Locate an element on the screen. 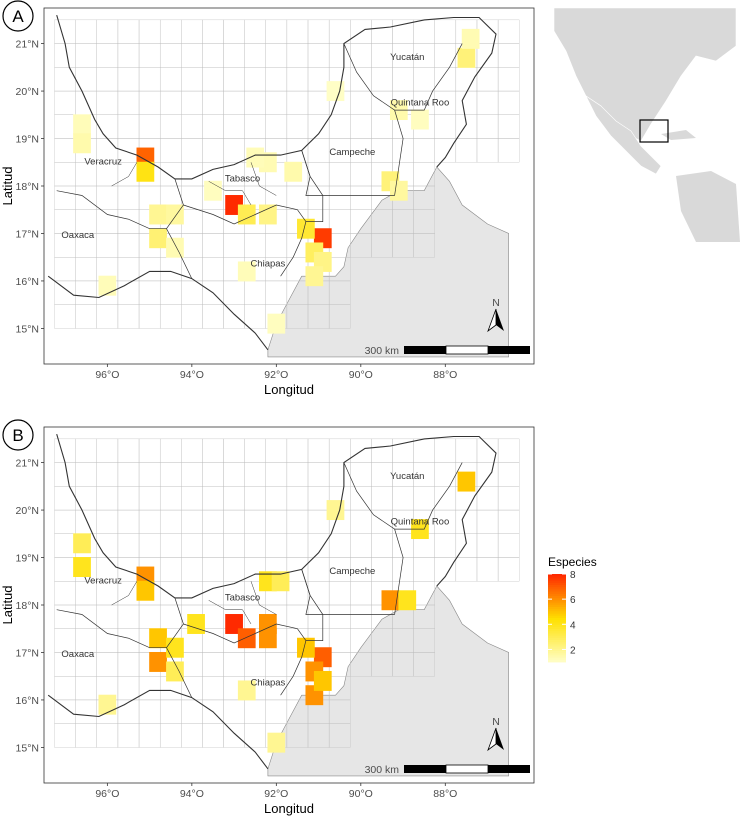  x-tick-label: 88°O is located at coordinates (445, 794).